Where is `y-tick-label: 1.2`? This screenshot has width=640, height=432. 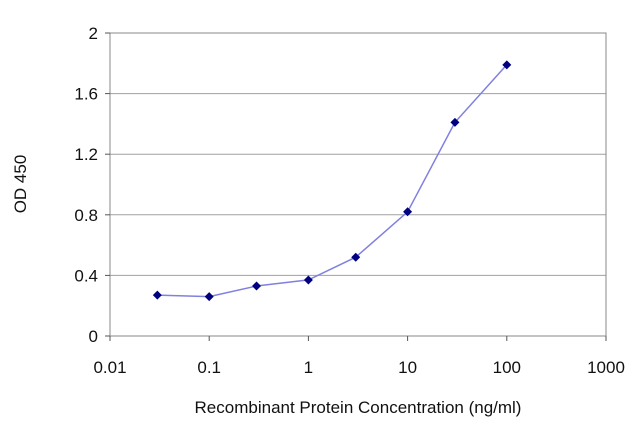
y-tick-label: 1.2 is located at coordinates (86, 154).